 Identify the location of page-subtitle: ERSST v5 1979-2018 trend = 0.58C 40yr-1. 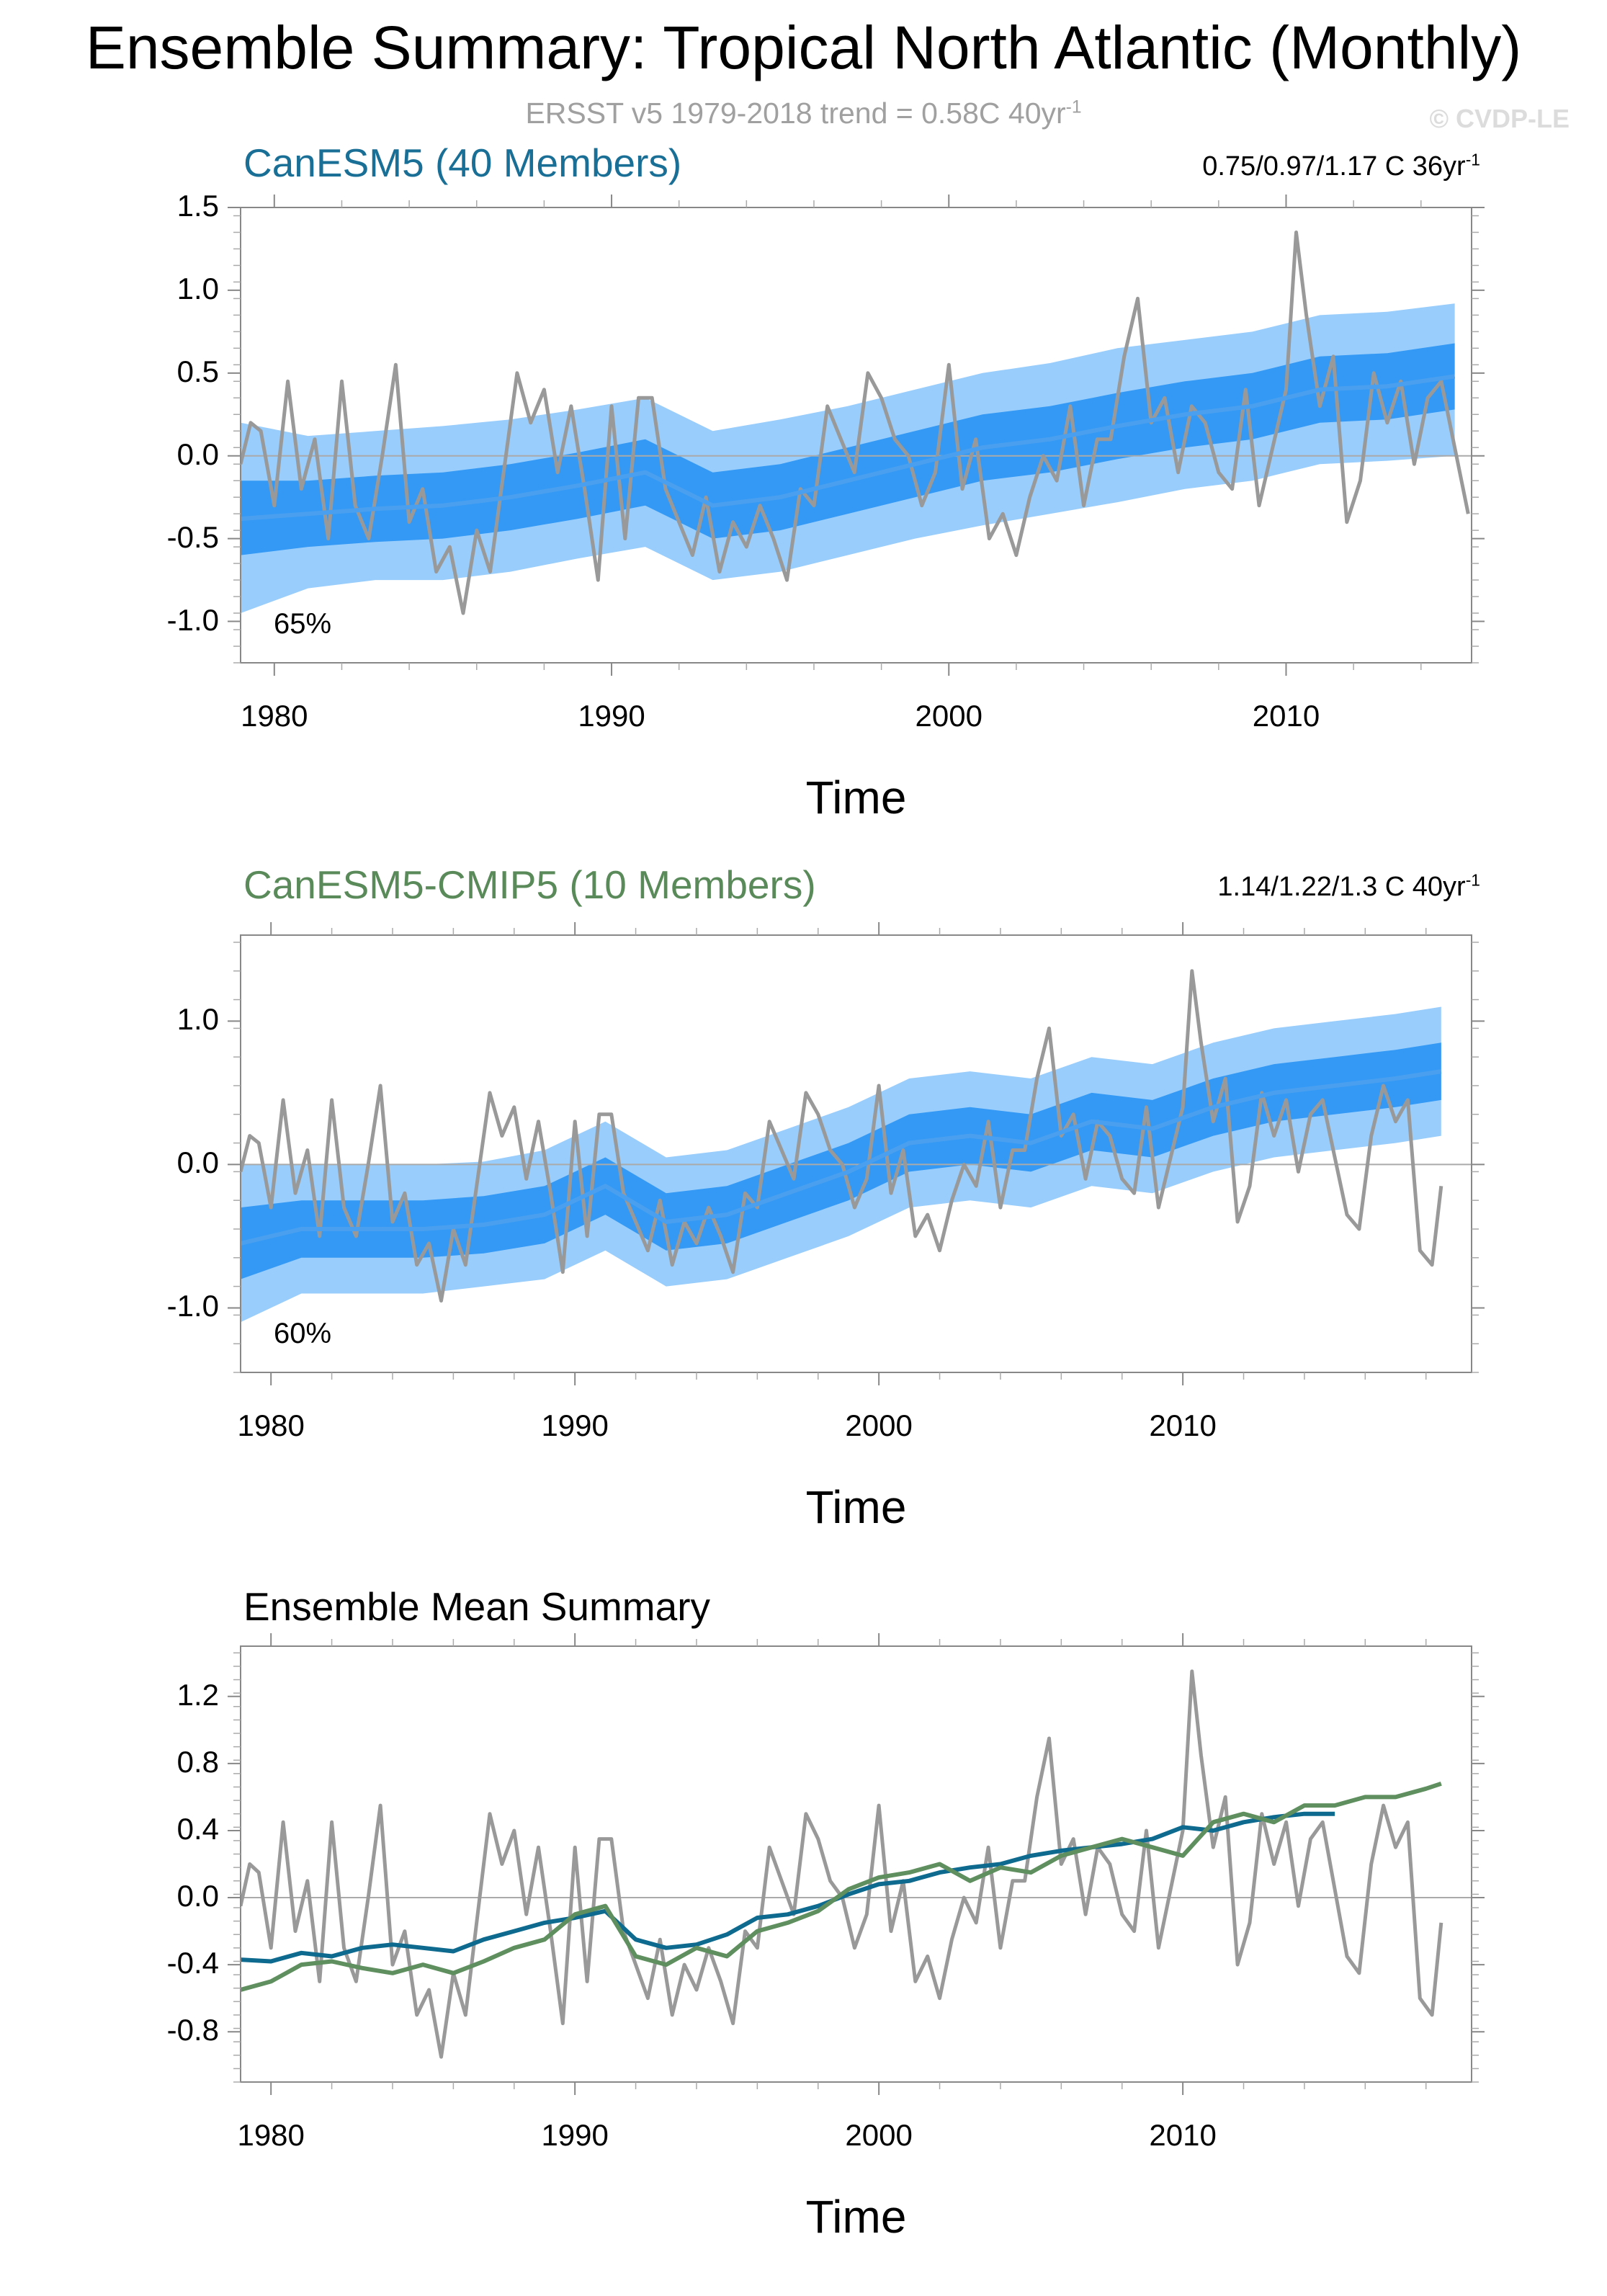
(804, 114).